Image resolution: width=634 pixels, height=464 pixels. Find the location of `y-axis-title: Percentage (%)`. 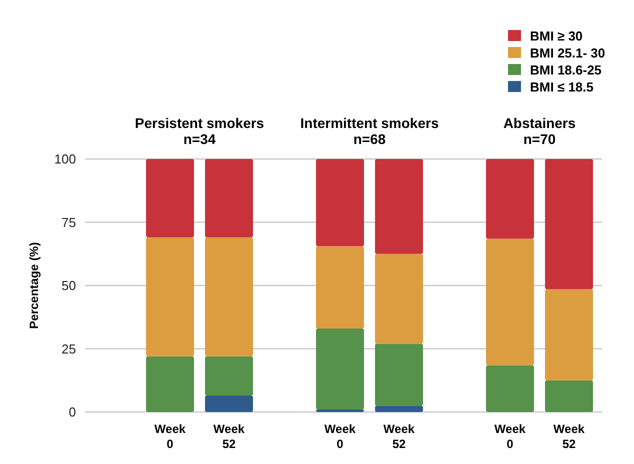

y-axis-title: Percentage (%) is located at coordinates (34, 285).